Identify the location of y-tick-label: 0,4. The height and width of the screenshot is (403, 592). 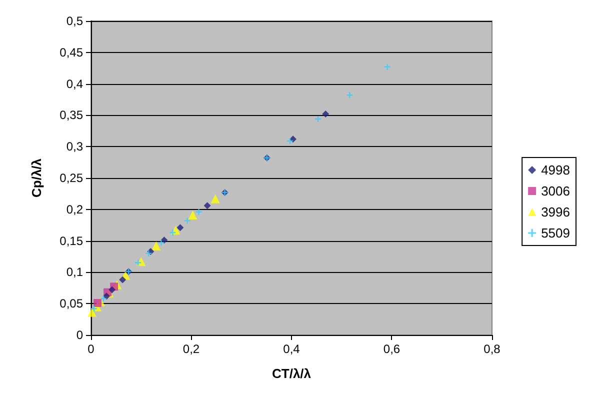
(75, 83).